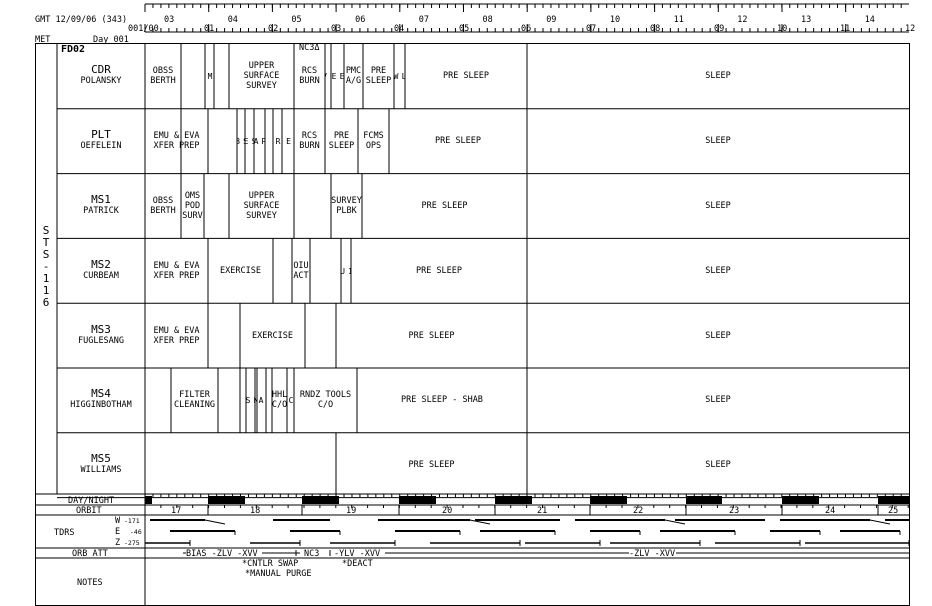 The width and height of the screenshot is (932, 606). What do you see at coordinates (251, 400) in the screenshot?
I see `activity-block: T R A N S F E R` at bounding box center [251, 400].